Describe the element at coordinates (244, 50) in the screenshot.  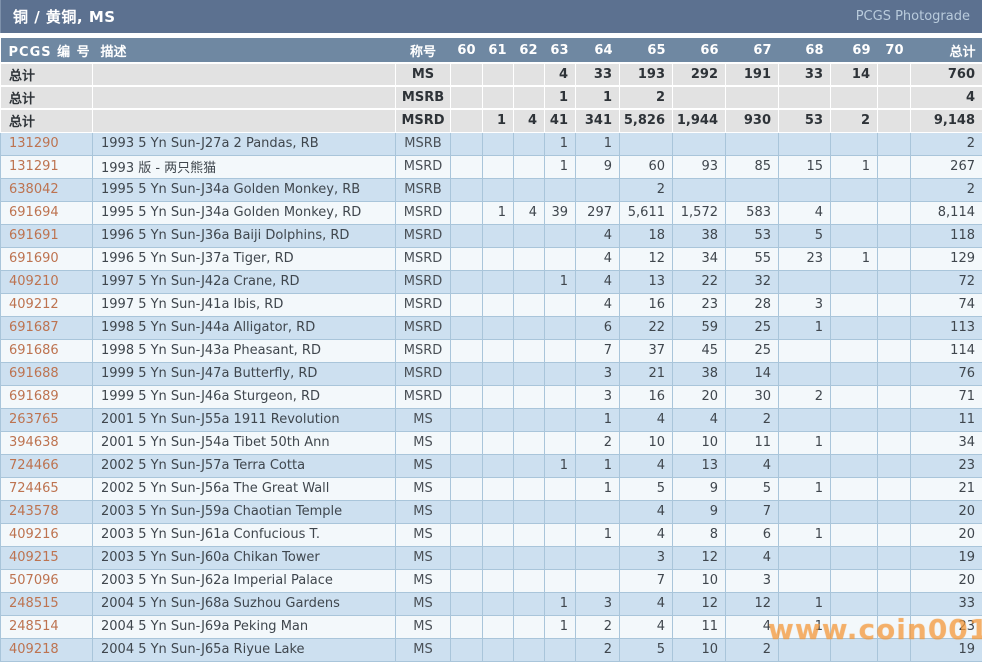
I see `col-header-description: 描述` at that location.